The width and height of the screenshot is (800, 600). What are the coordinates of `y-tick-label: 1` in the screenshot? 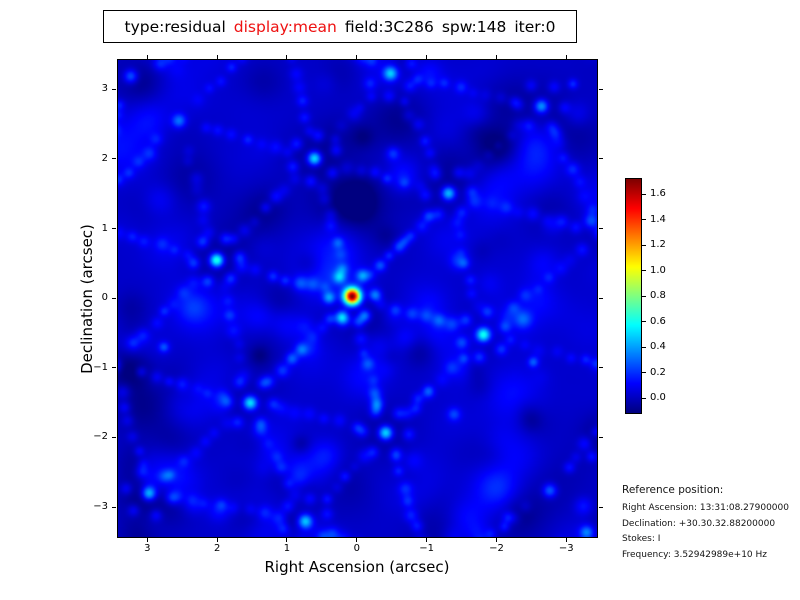 It's located at (104, 228).